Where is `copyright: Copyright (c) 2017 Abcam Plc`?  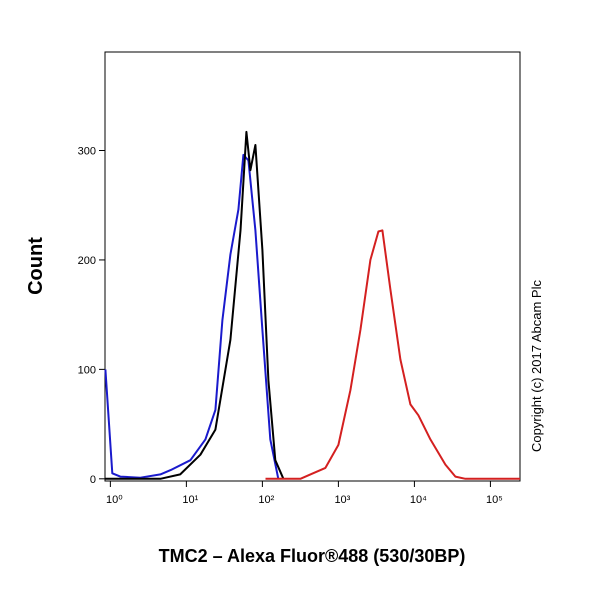
copyright: Copyright (c) 2017 Abcam Plc is located at coordinates (536, 366).